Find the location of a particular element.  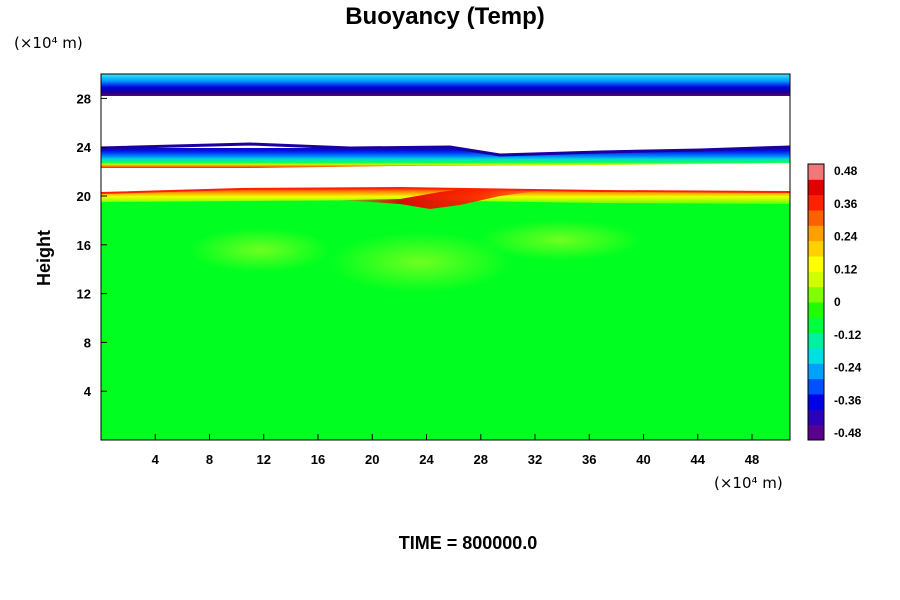

field-contour-line is located at coordinates (445, 190).